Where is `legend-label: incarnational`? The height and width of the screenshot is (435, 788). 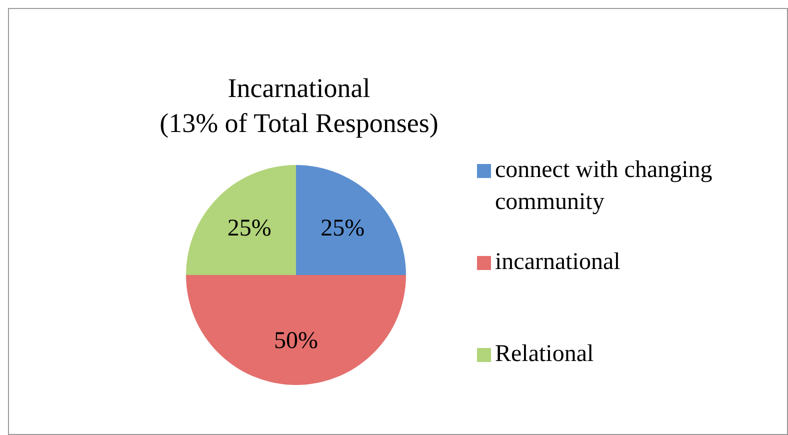
legend-label: incarnational is located at coordinates (558, 262).